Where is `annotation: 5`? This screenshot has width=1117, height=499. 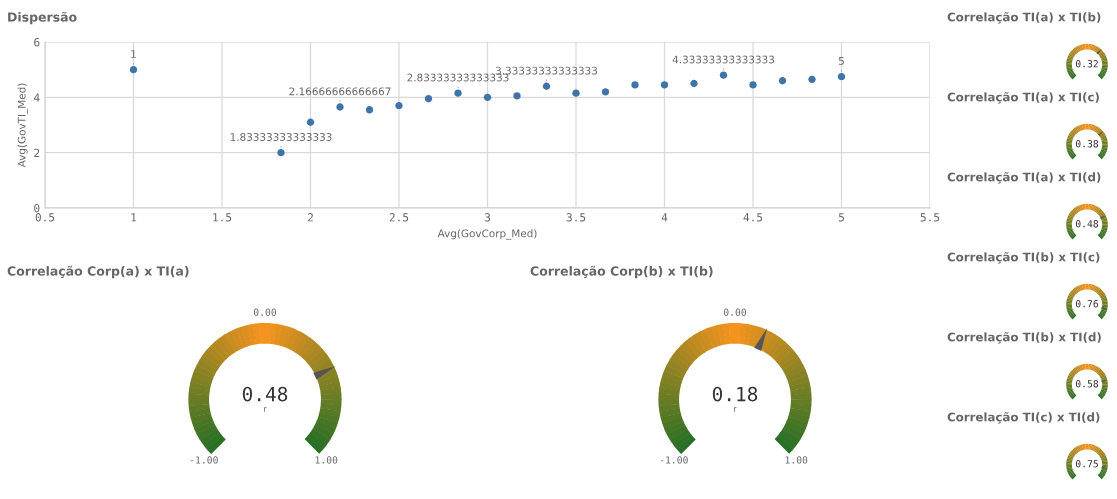 annotation: 5 is located at coordinates (841, 61).